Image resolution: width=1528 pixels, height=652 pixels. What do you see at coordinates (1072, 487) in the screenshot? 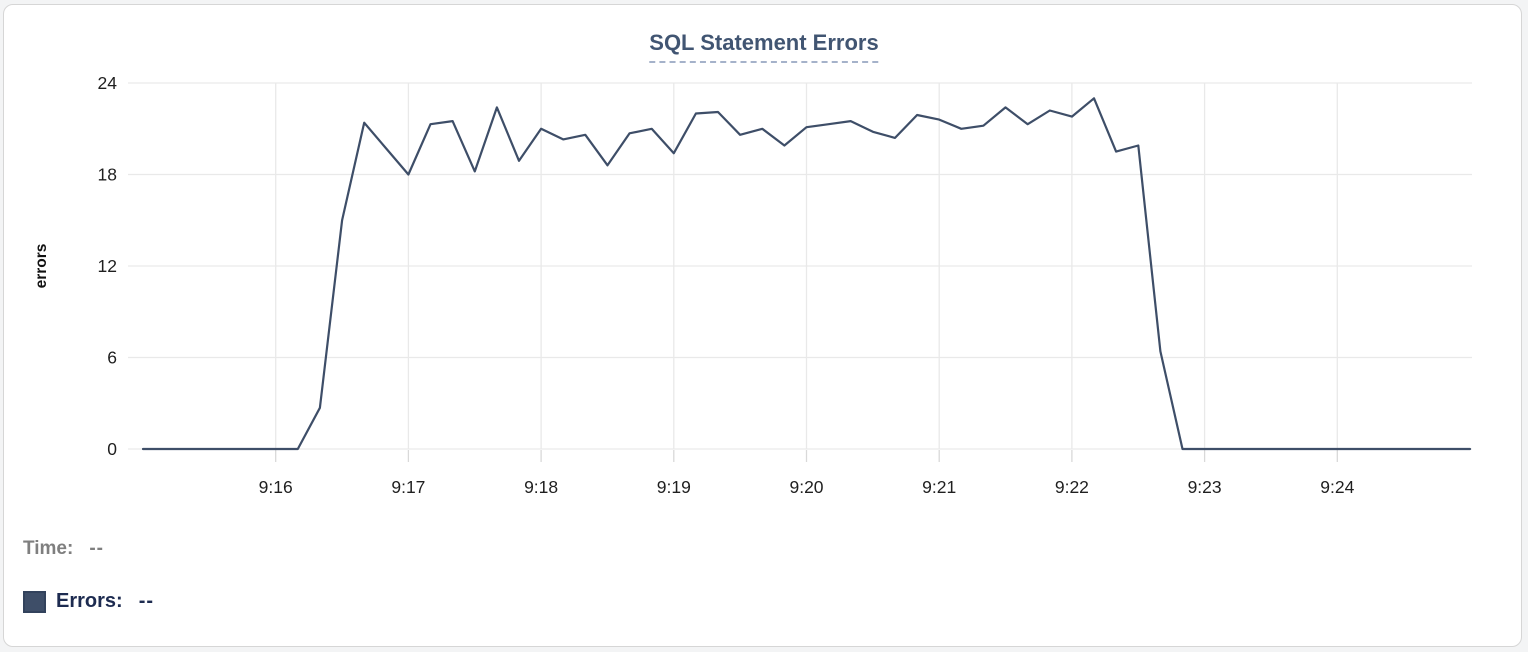
I see `x-tick-label: 9:22` at bounding box center [1072, 487].